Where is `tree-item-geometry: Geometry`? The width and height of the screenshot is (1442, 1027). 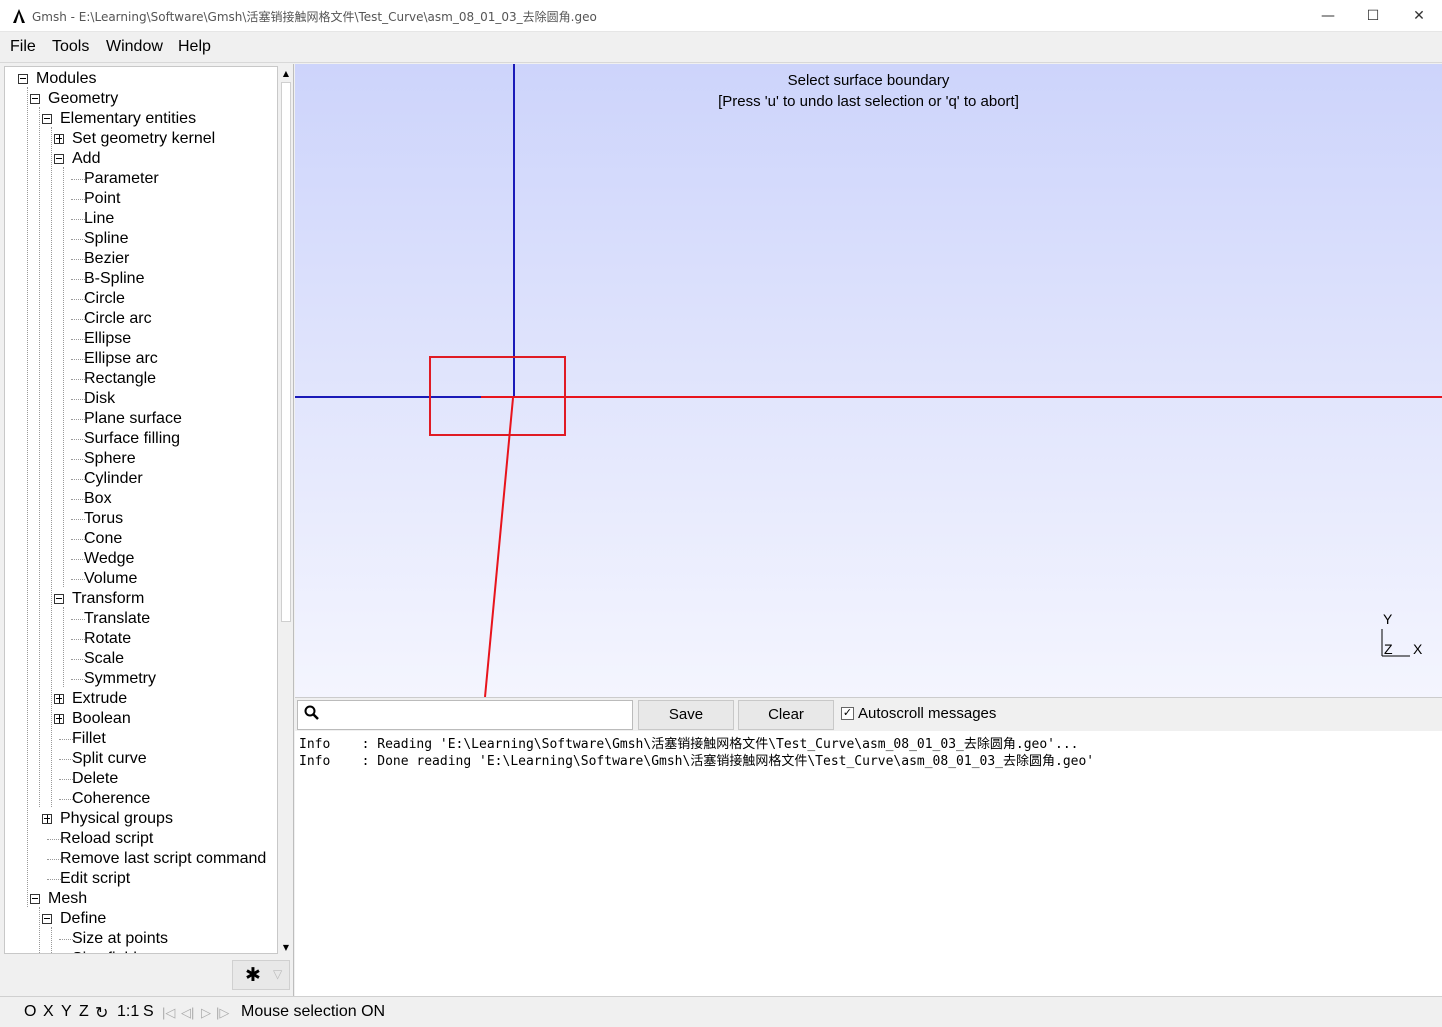
tree-item-geometry: Geometry is located at coordinates (140, 99).